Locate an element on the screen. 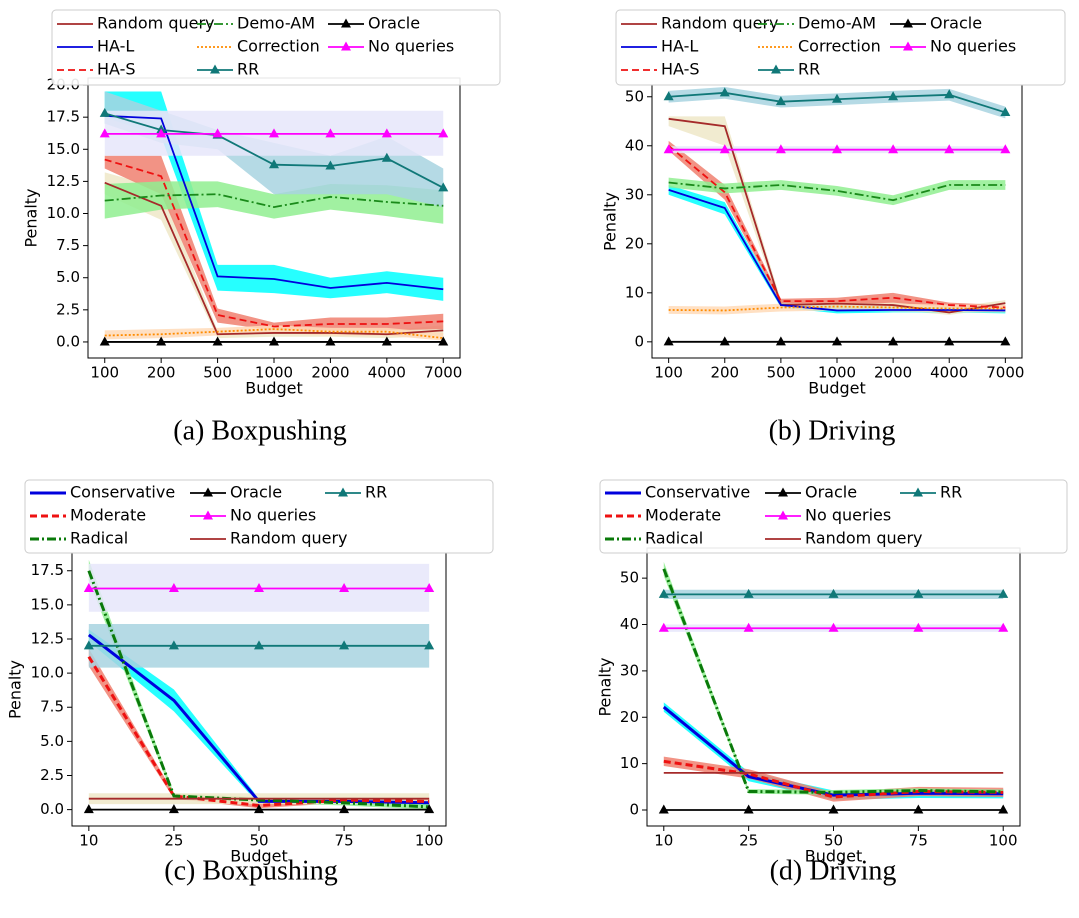 The height and width of the screenshot is (918, 1079). x-tick-label: 200 is located at coordinates (161, 373).